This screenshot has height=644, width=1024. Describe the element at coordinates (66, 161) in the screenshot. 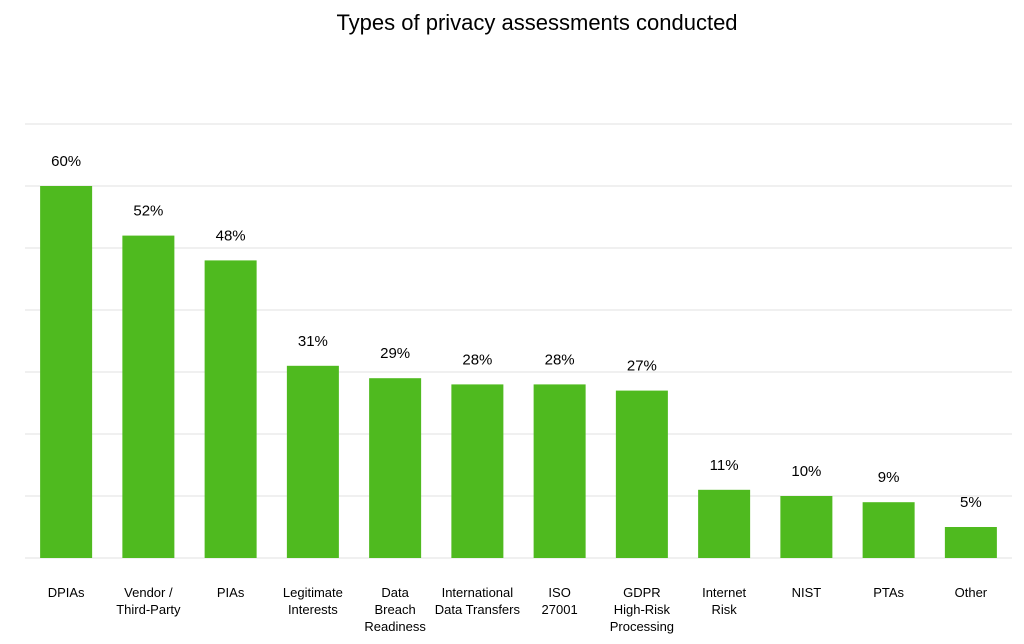

I see `value-label: 60%` at that location.